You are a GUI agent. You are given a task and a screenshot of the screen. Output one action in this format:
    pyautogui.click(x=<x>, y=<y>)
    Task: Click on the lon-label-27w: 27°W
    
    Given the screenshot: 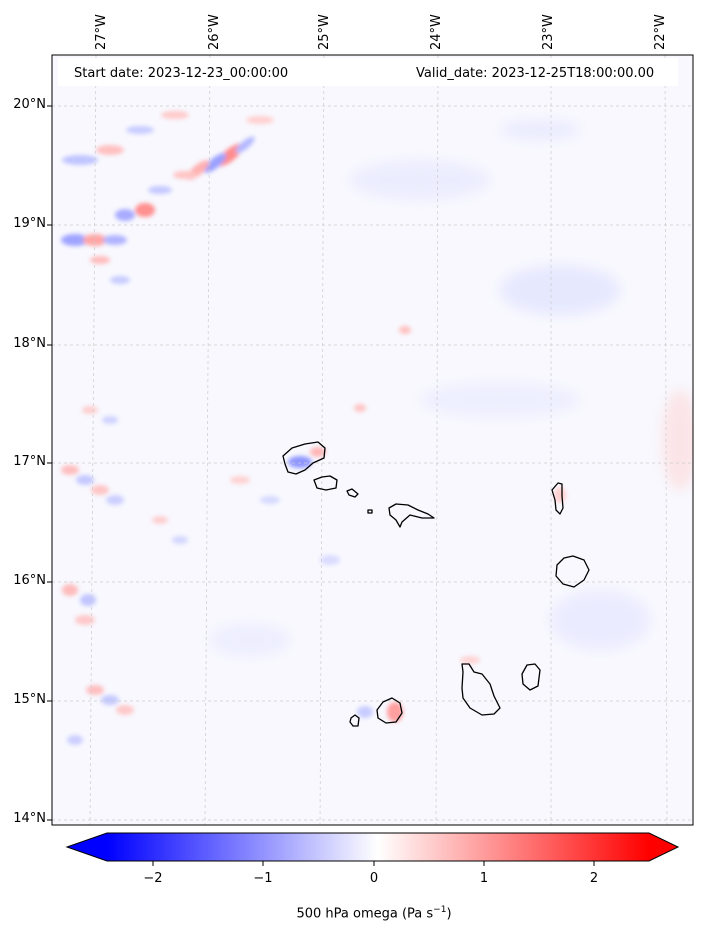 What is the action you would take?
    pyautogui.click(x=101, y=32)
    